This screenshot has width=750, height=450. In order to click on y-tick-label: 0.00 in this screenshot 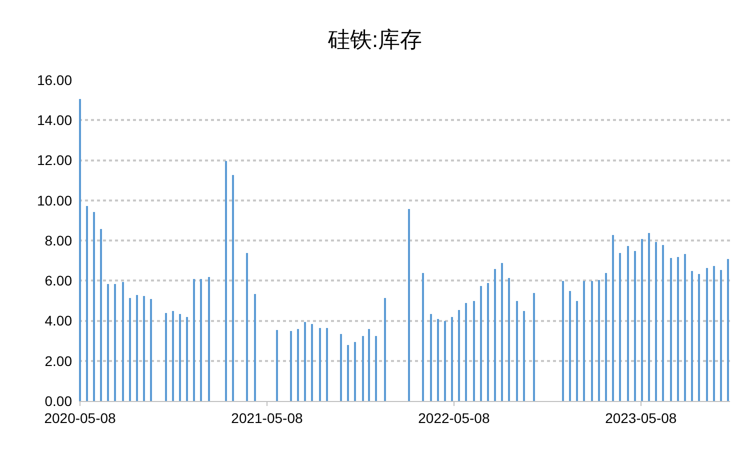, I will do `click(58, 400)`.